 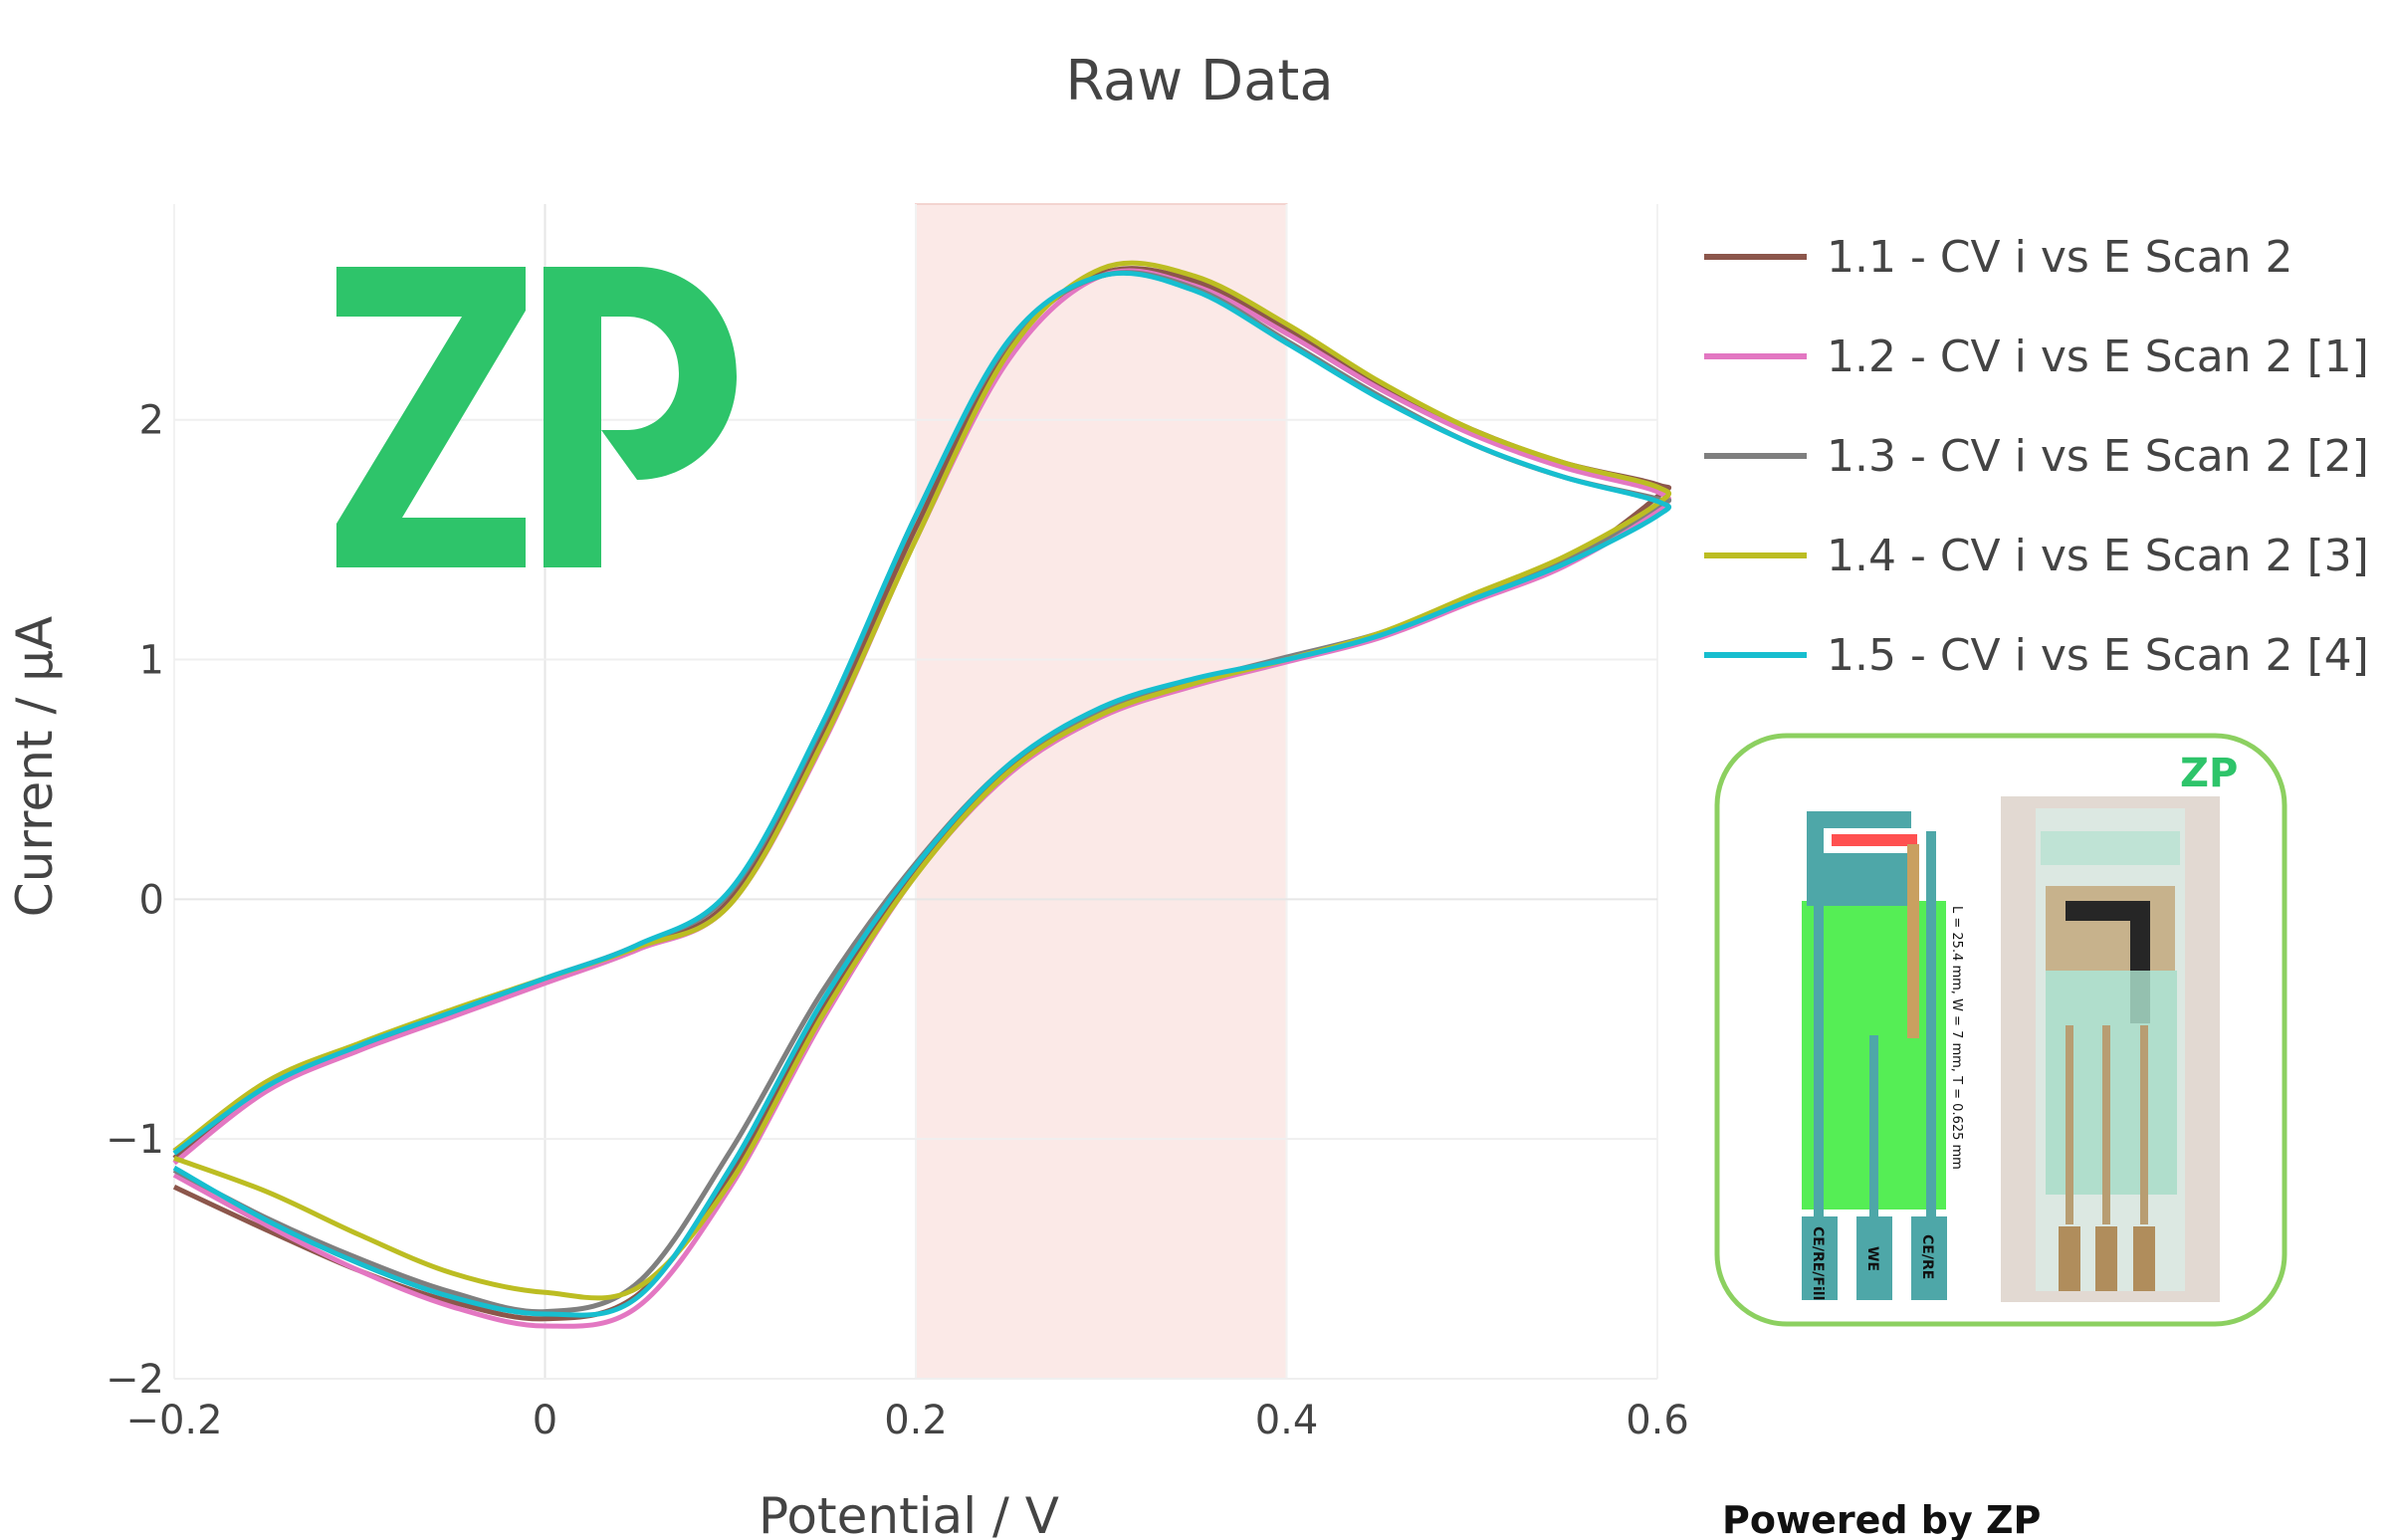 I want to click on legend-label-5: 1.5 - CV i vs E Scan 2 [4], so click(x=2098, y=655).